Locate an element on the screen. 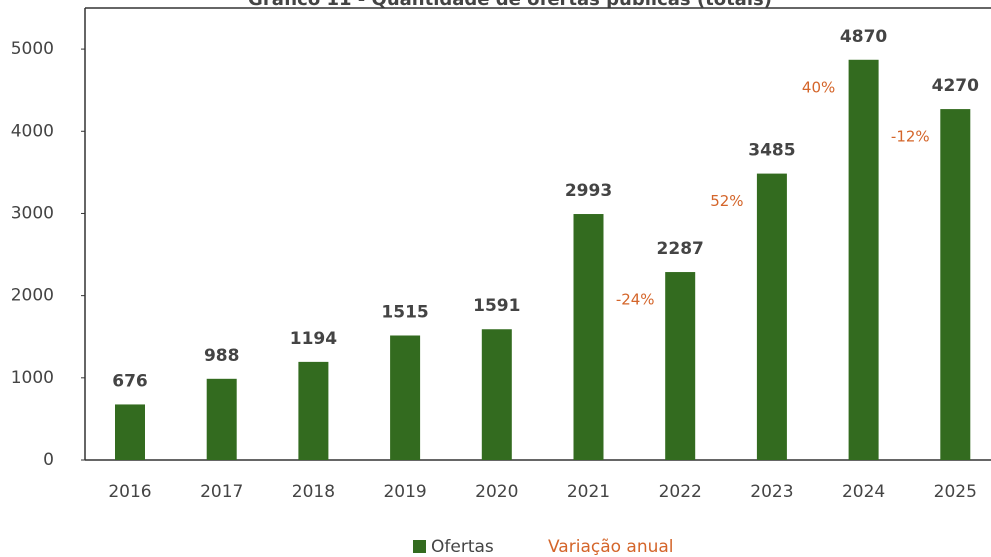 This screenshot has width=991, height=557. value-label: 1591 is located at coordinates (496, 306).